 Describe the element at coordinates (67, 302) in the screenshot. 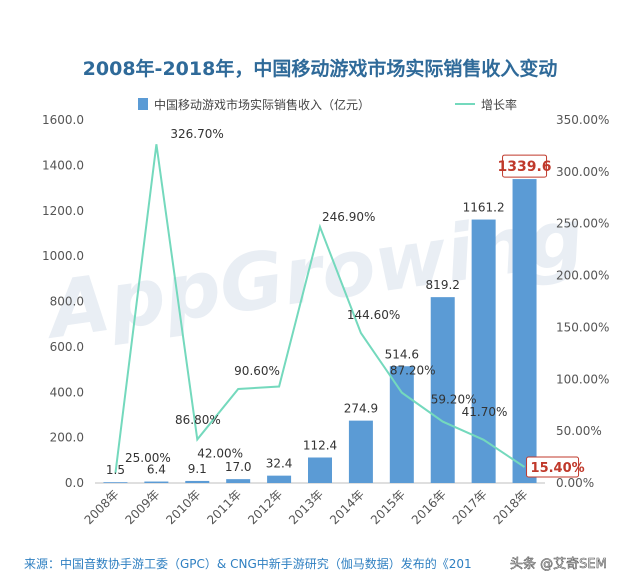

I see `left-tick-label: 800.0` at that location.